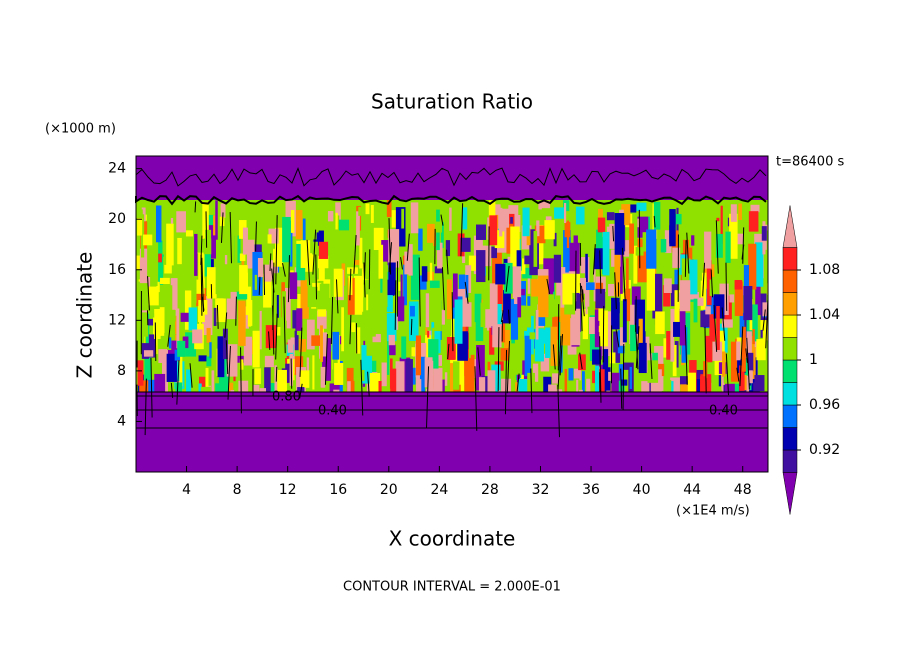  I want to click on colorbar-box, so click(790, 326).